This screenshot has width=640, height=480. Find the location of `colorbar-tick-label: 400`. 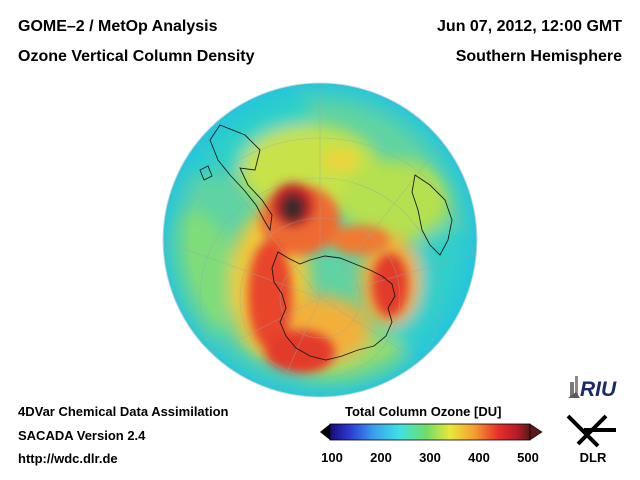

colorbar-tick-label: 400 is located at coordinates (479, 457).